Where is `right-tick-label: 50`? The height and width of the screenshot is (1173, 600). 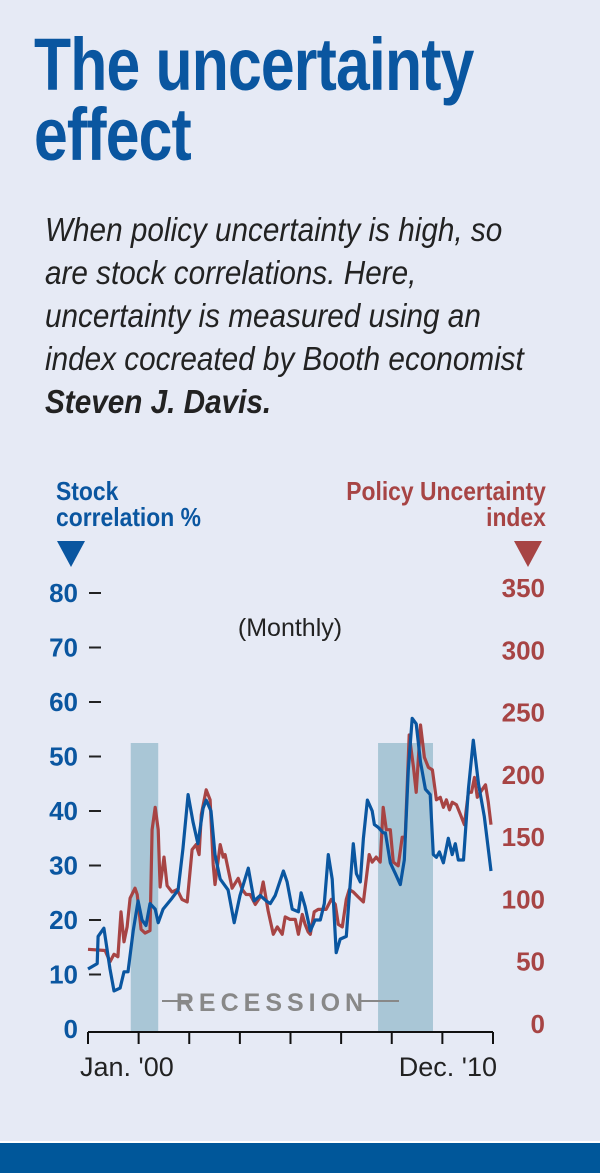 right-tick-label: 50 is located at coordinates (530, 962).